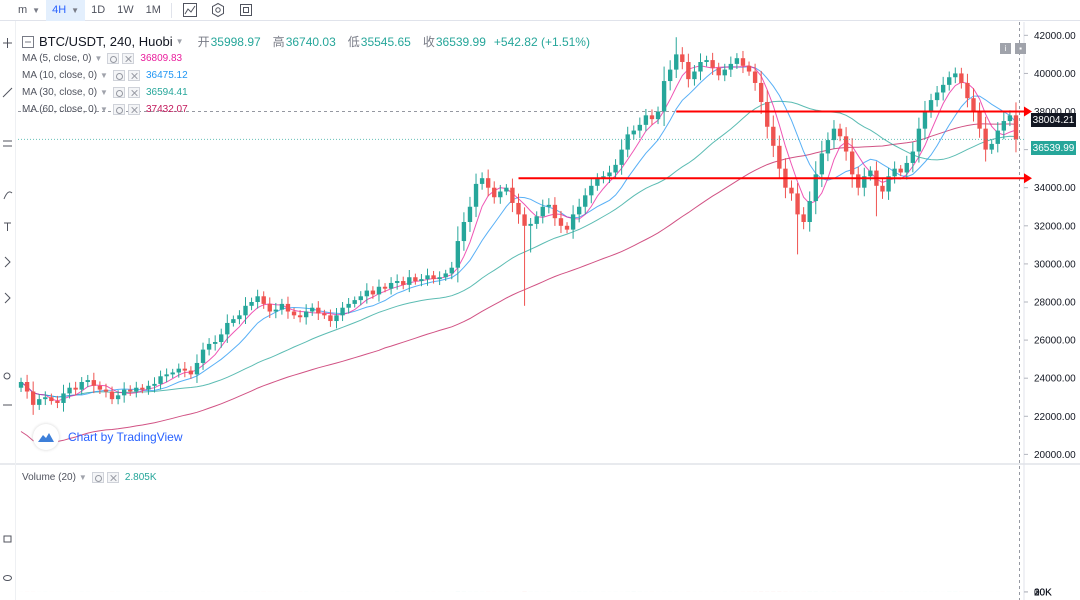  I want to click on price-tick-label: 38000.00, so click(1055, 112).